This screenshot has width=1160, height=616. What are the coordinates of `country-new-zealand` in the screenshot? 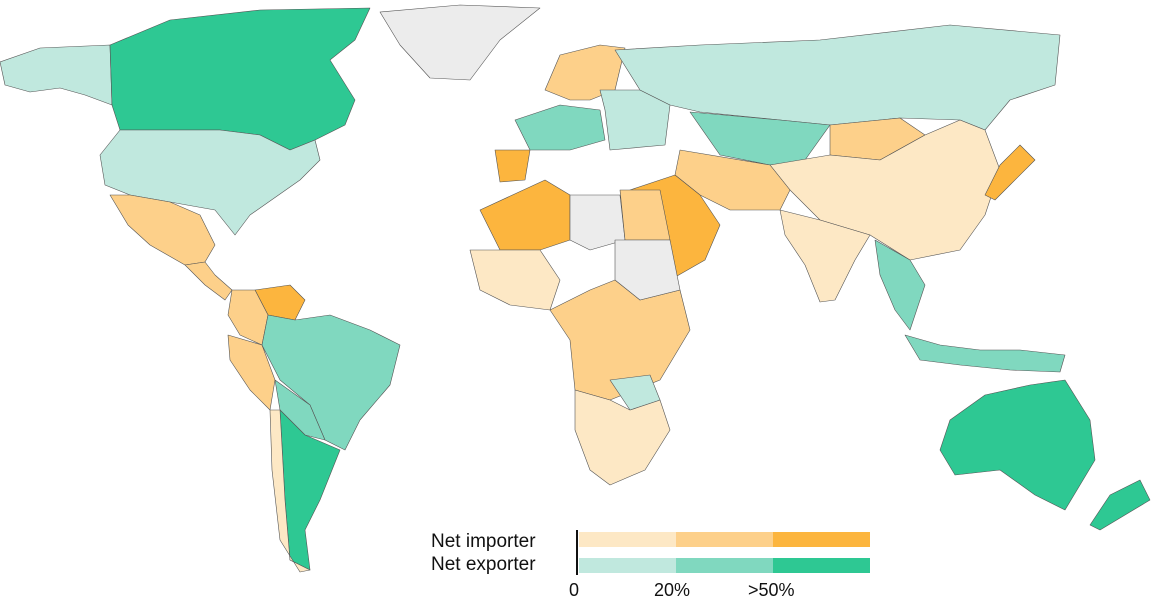 It's located at (1120, 505).